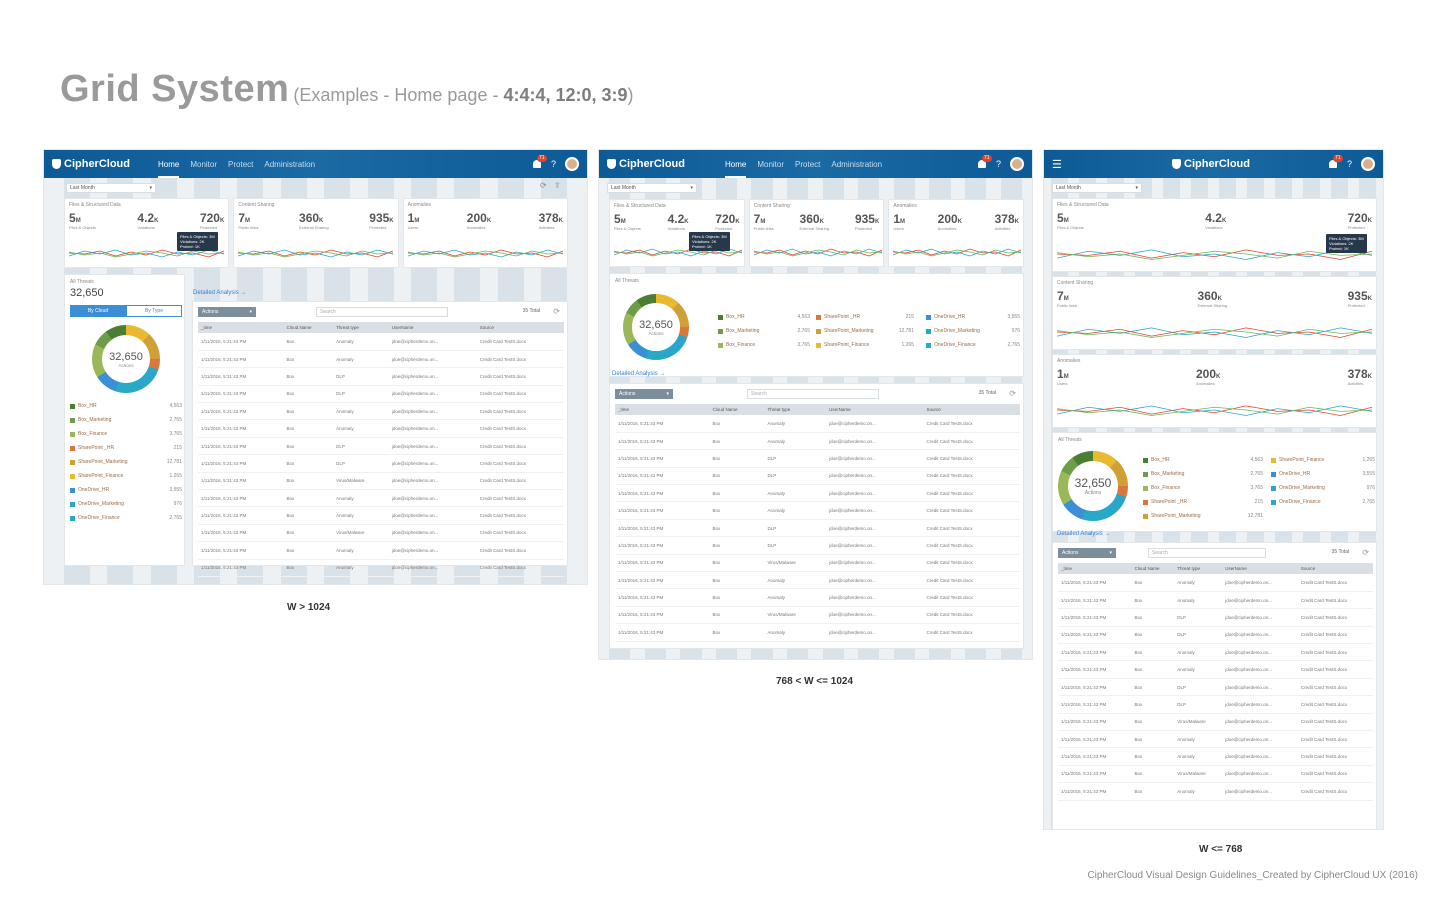  I want to click on toggle-by-cloud: By Cloud, so click(98, 311).